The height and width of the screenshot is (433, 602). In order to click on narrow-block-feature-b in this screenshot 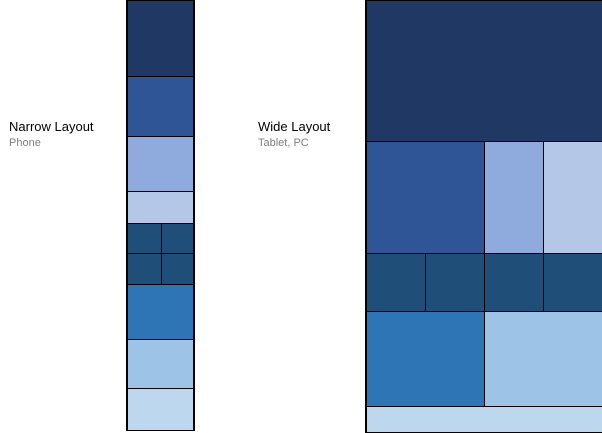, I will do `click(160, 364)`.